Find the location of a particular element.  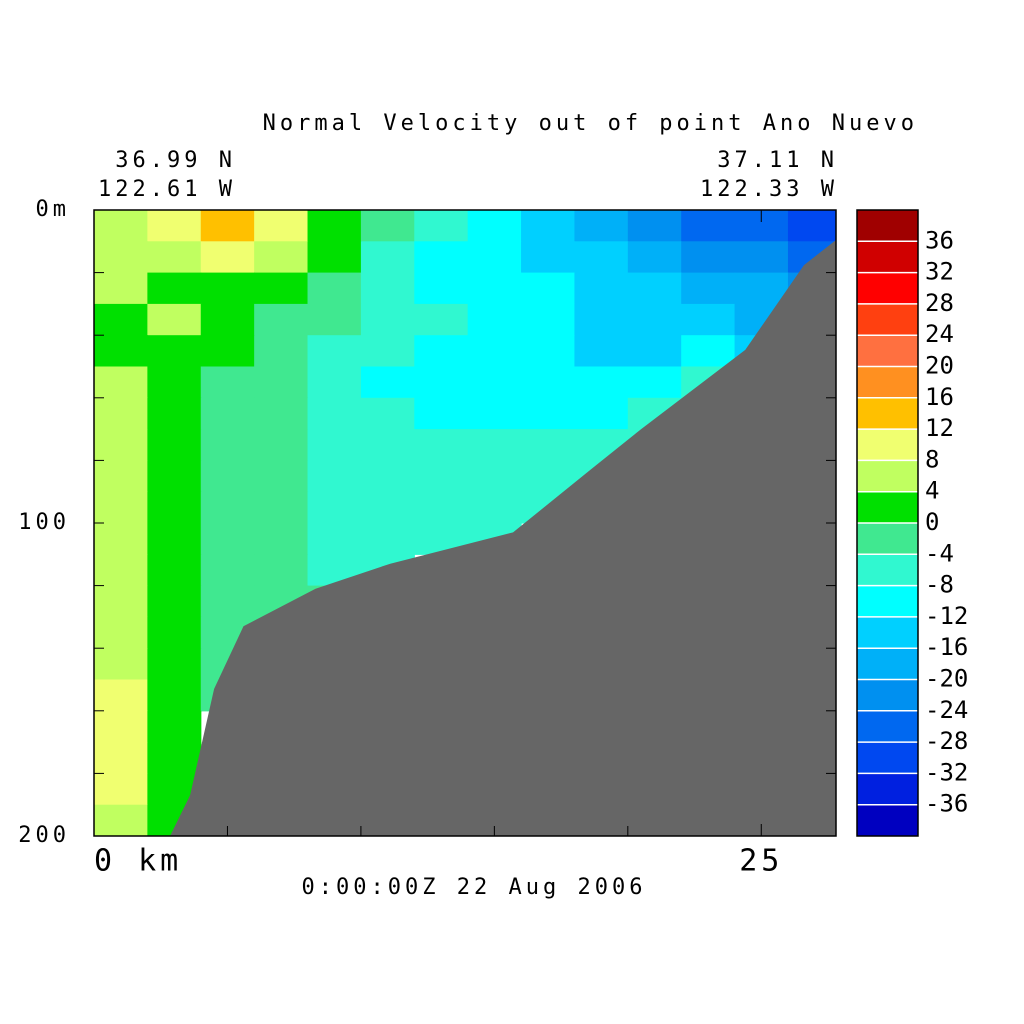

colorbar-label: -16 is located at coordinates (946, 647).